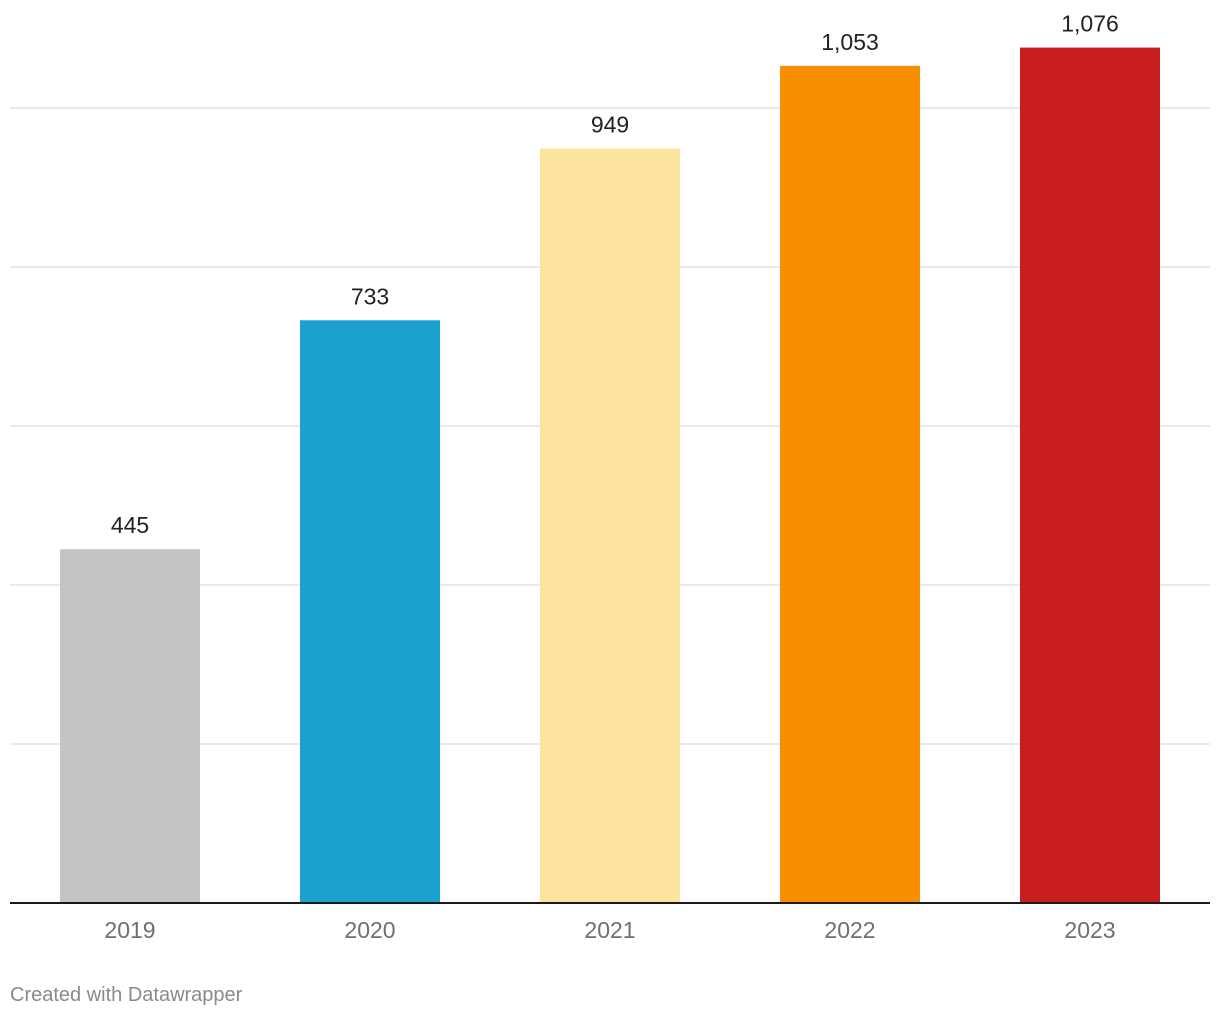  Describe the element at coordinates (129, 930) in the screenshot. I see `x-tick-label-2019: 2019` at that location.